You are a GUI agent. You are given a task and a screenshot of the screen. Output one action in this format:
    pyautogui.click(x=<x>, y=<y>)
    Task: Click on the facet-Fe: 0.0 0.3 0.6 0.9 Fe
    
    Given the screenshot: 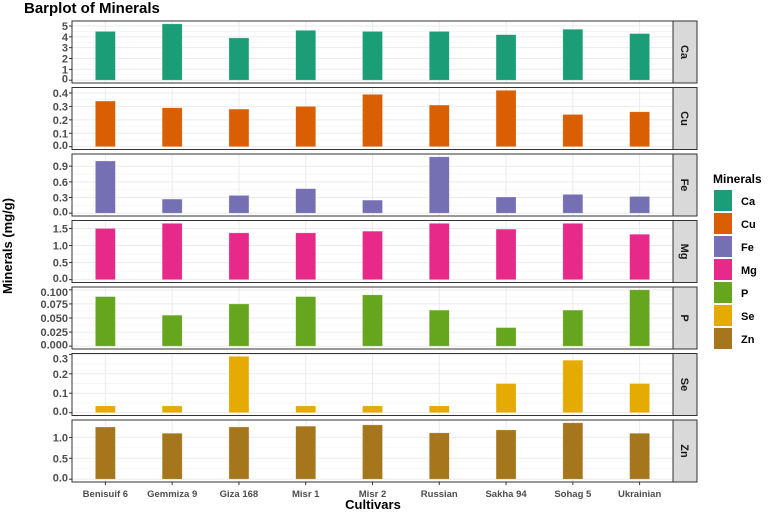 What is the action you would take?
    pyautogui.click(x=375, y=186)
    